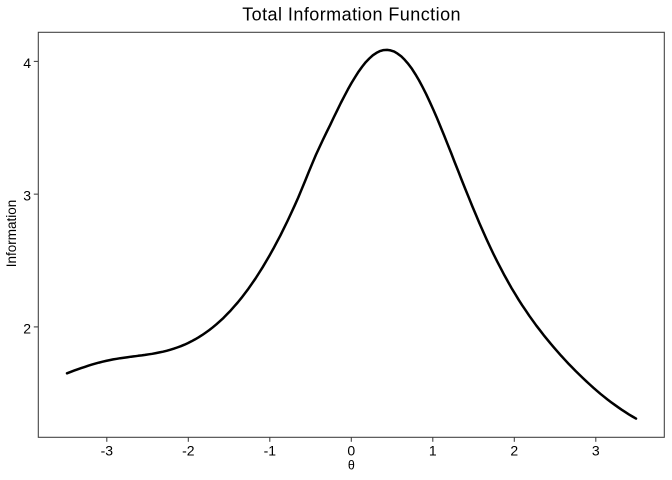 The height and width of the screenshot is (480, 672). I want to click on svg-text: Information, so click(11, 234).